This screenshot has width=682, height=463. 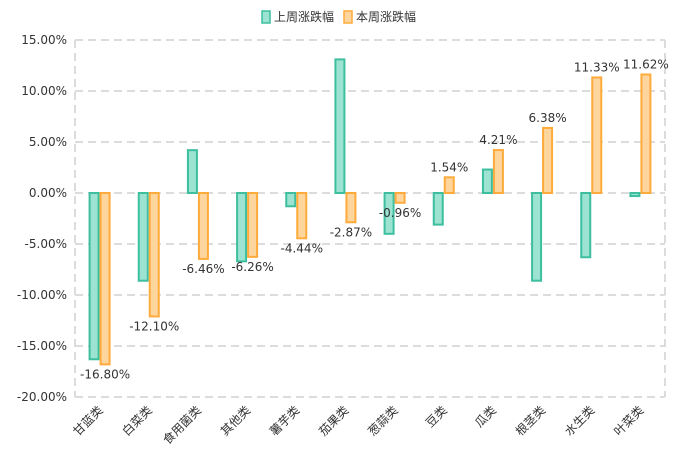 I want to click on data-label: -12.10%, so click(x=154, y=326).